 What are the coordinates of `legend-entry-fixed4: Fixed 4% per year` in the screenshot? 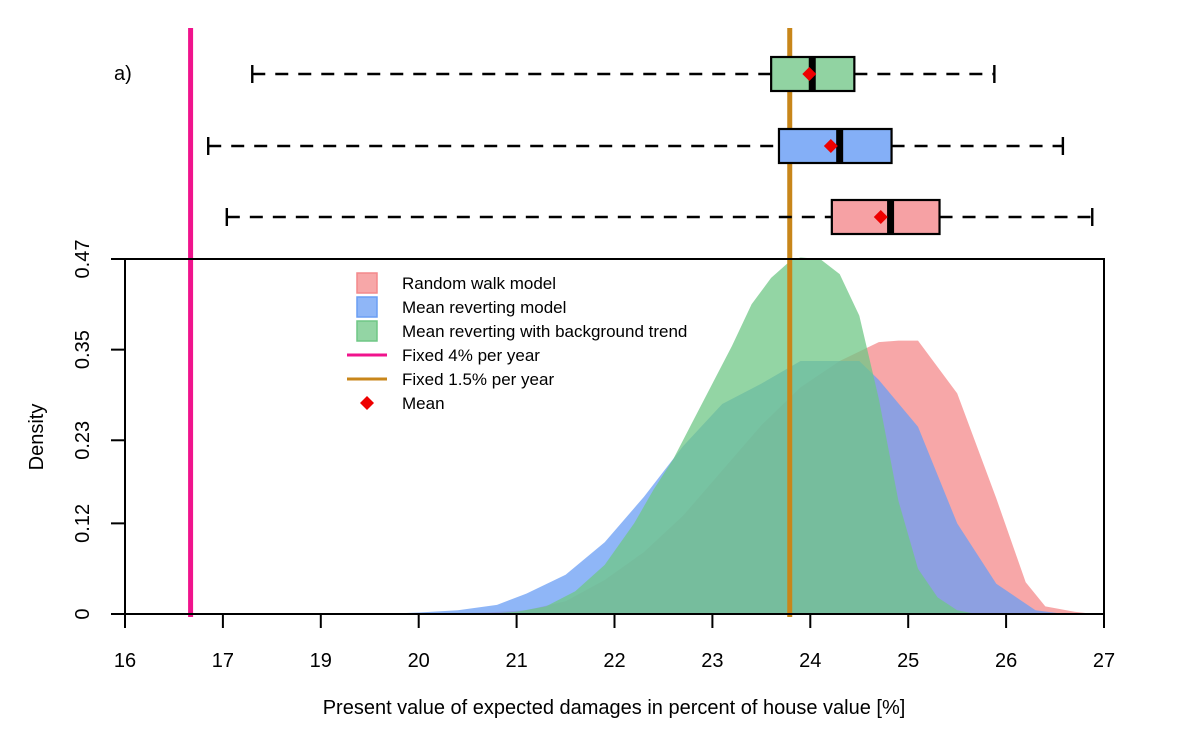 It's located at (443, 355).